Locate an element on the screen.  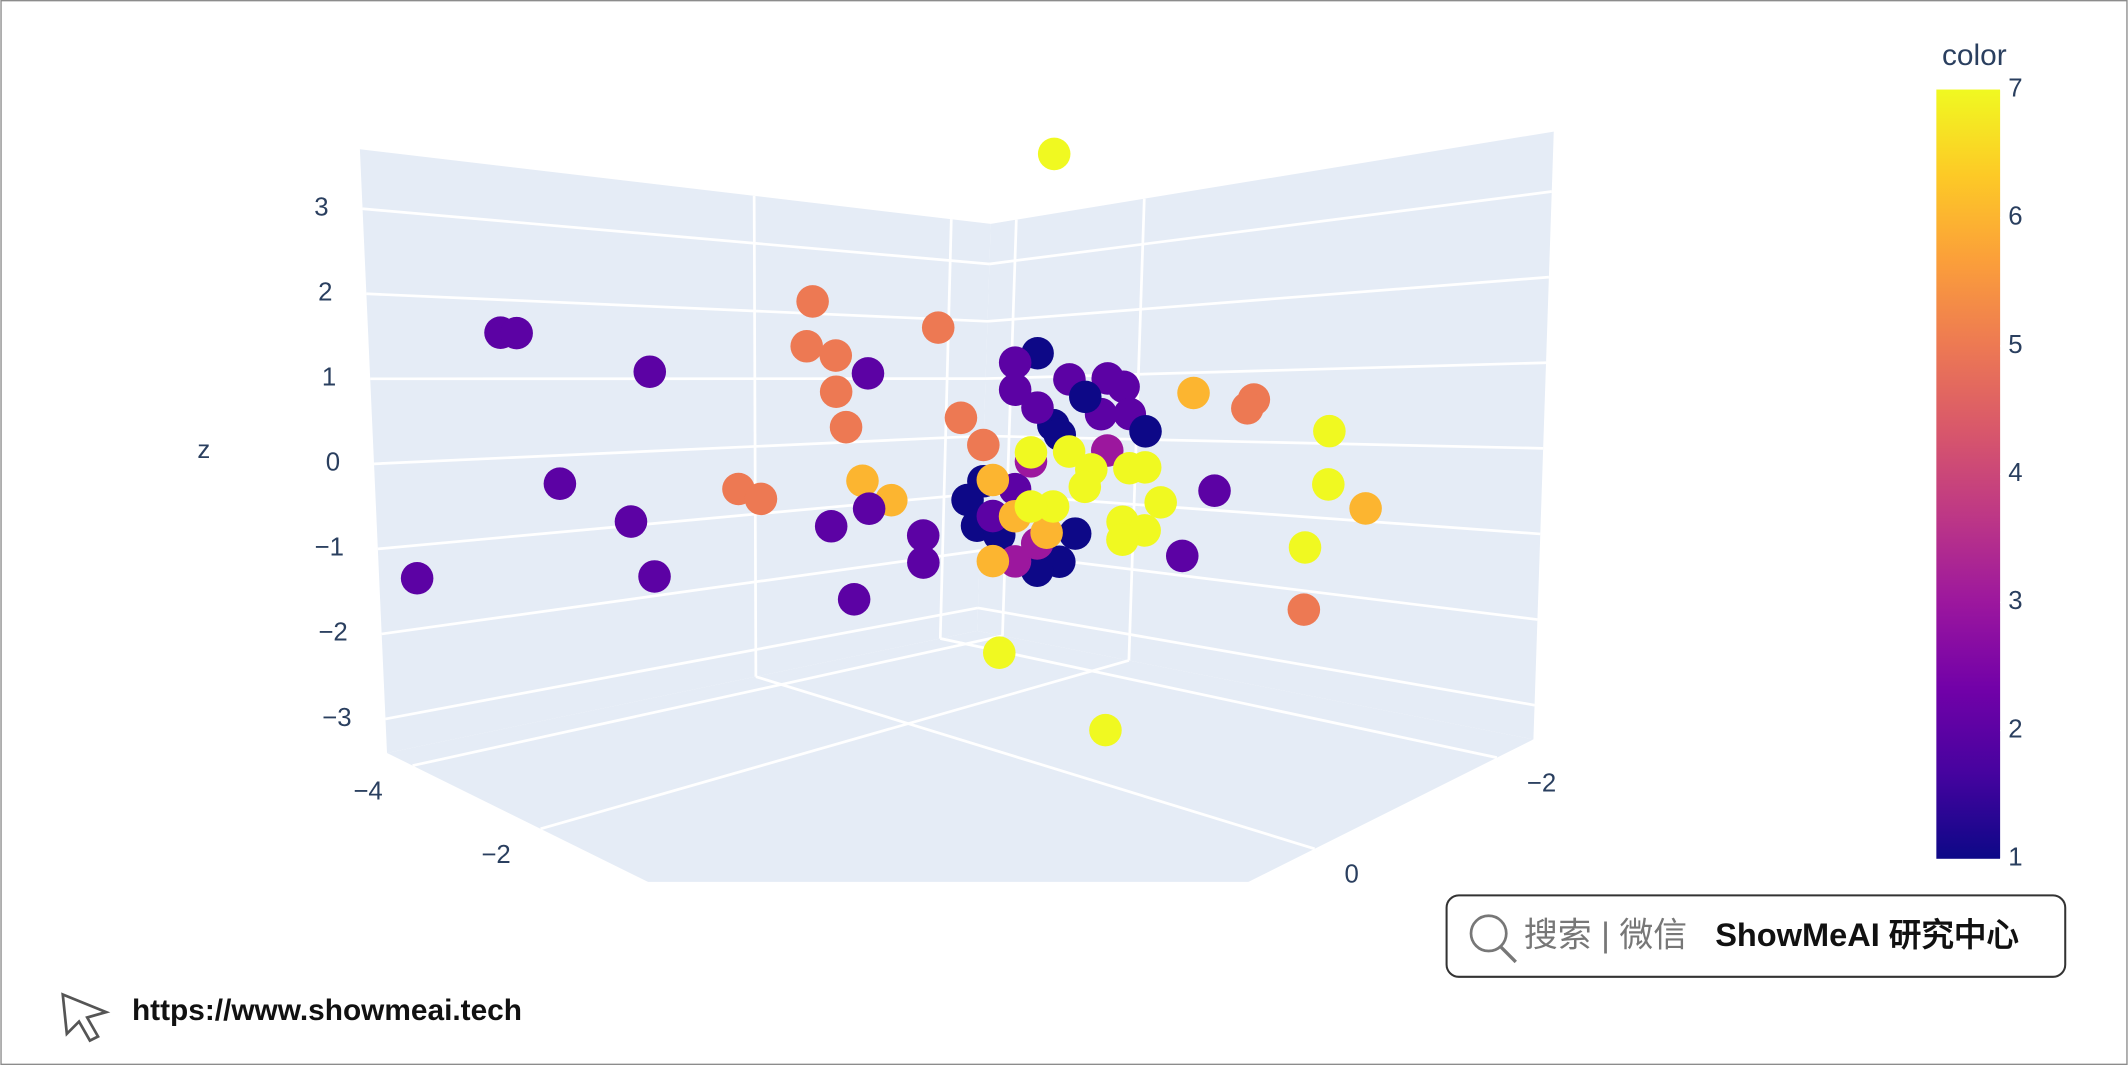
search-box is located at coordinates (1756, 936).